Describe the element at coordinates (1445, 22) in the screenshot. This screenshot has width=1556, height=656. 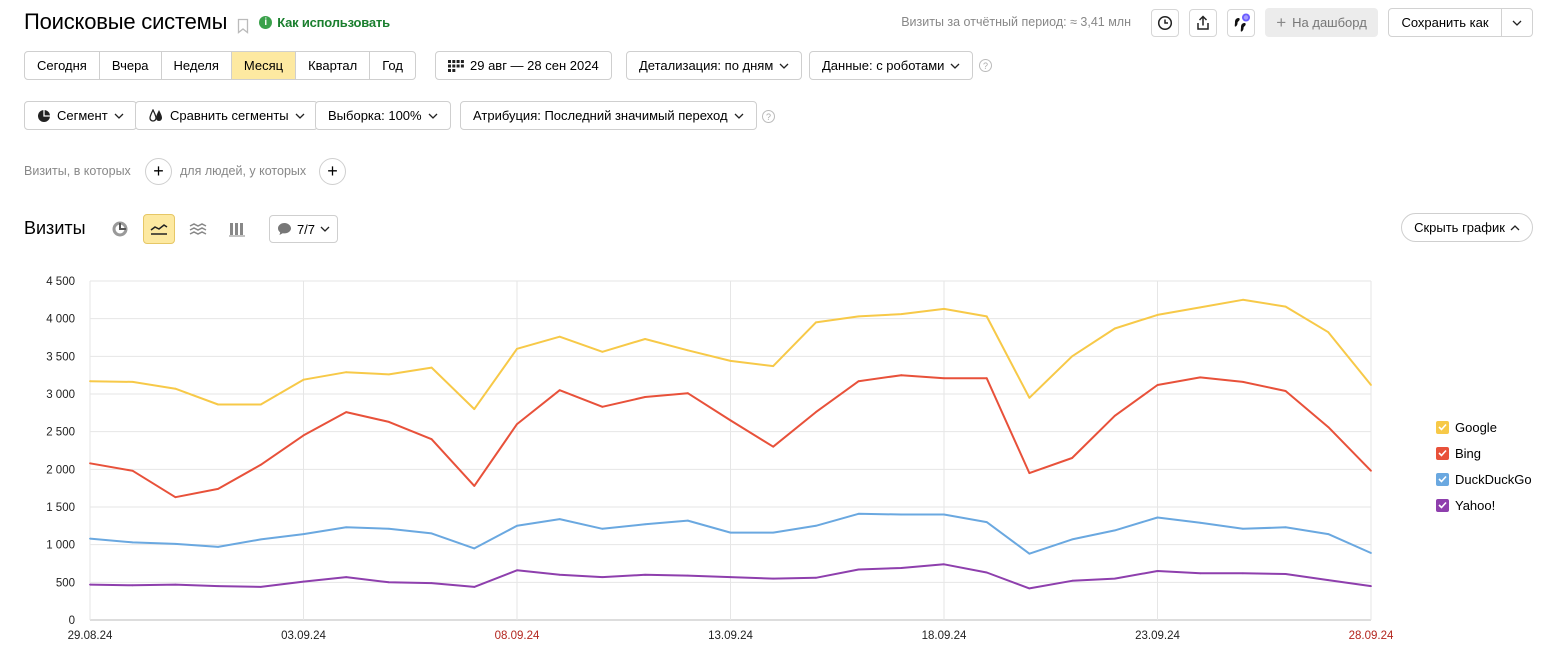
I see `save-as-button: Сохранить как` at that location.